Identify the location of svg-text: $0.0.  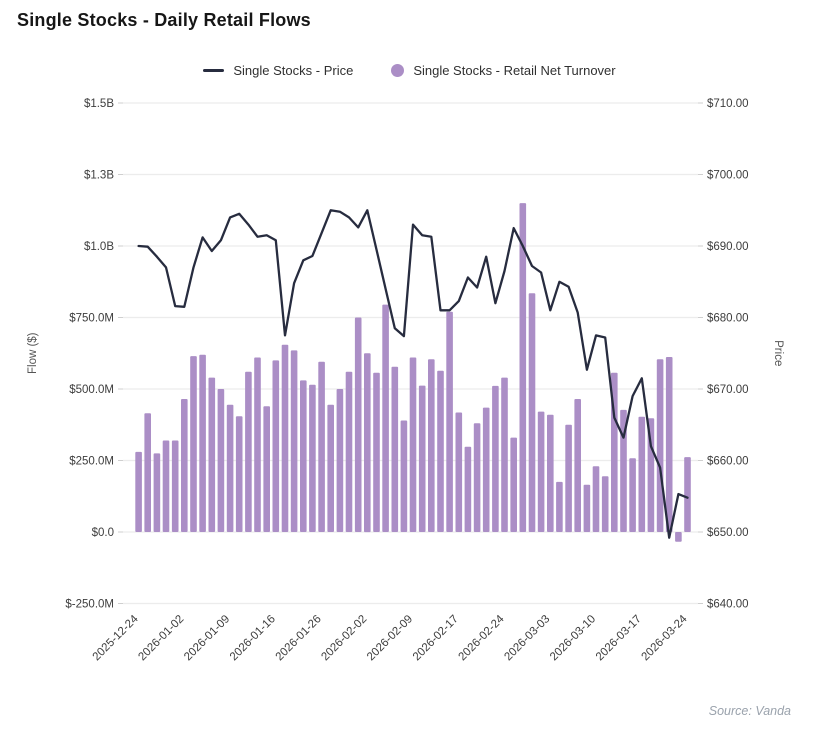
(103, 533).